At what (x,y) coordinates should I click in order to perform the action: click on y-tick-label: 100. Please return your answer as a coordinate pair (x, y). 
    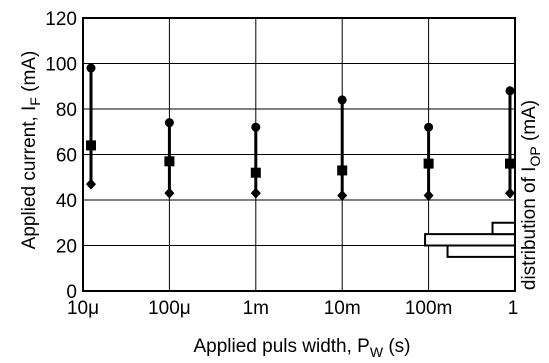
    Looking at the image, I should click on (61, 65).